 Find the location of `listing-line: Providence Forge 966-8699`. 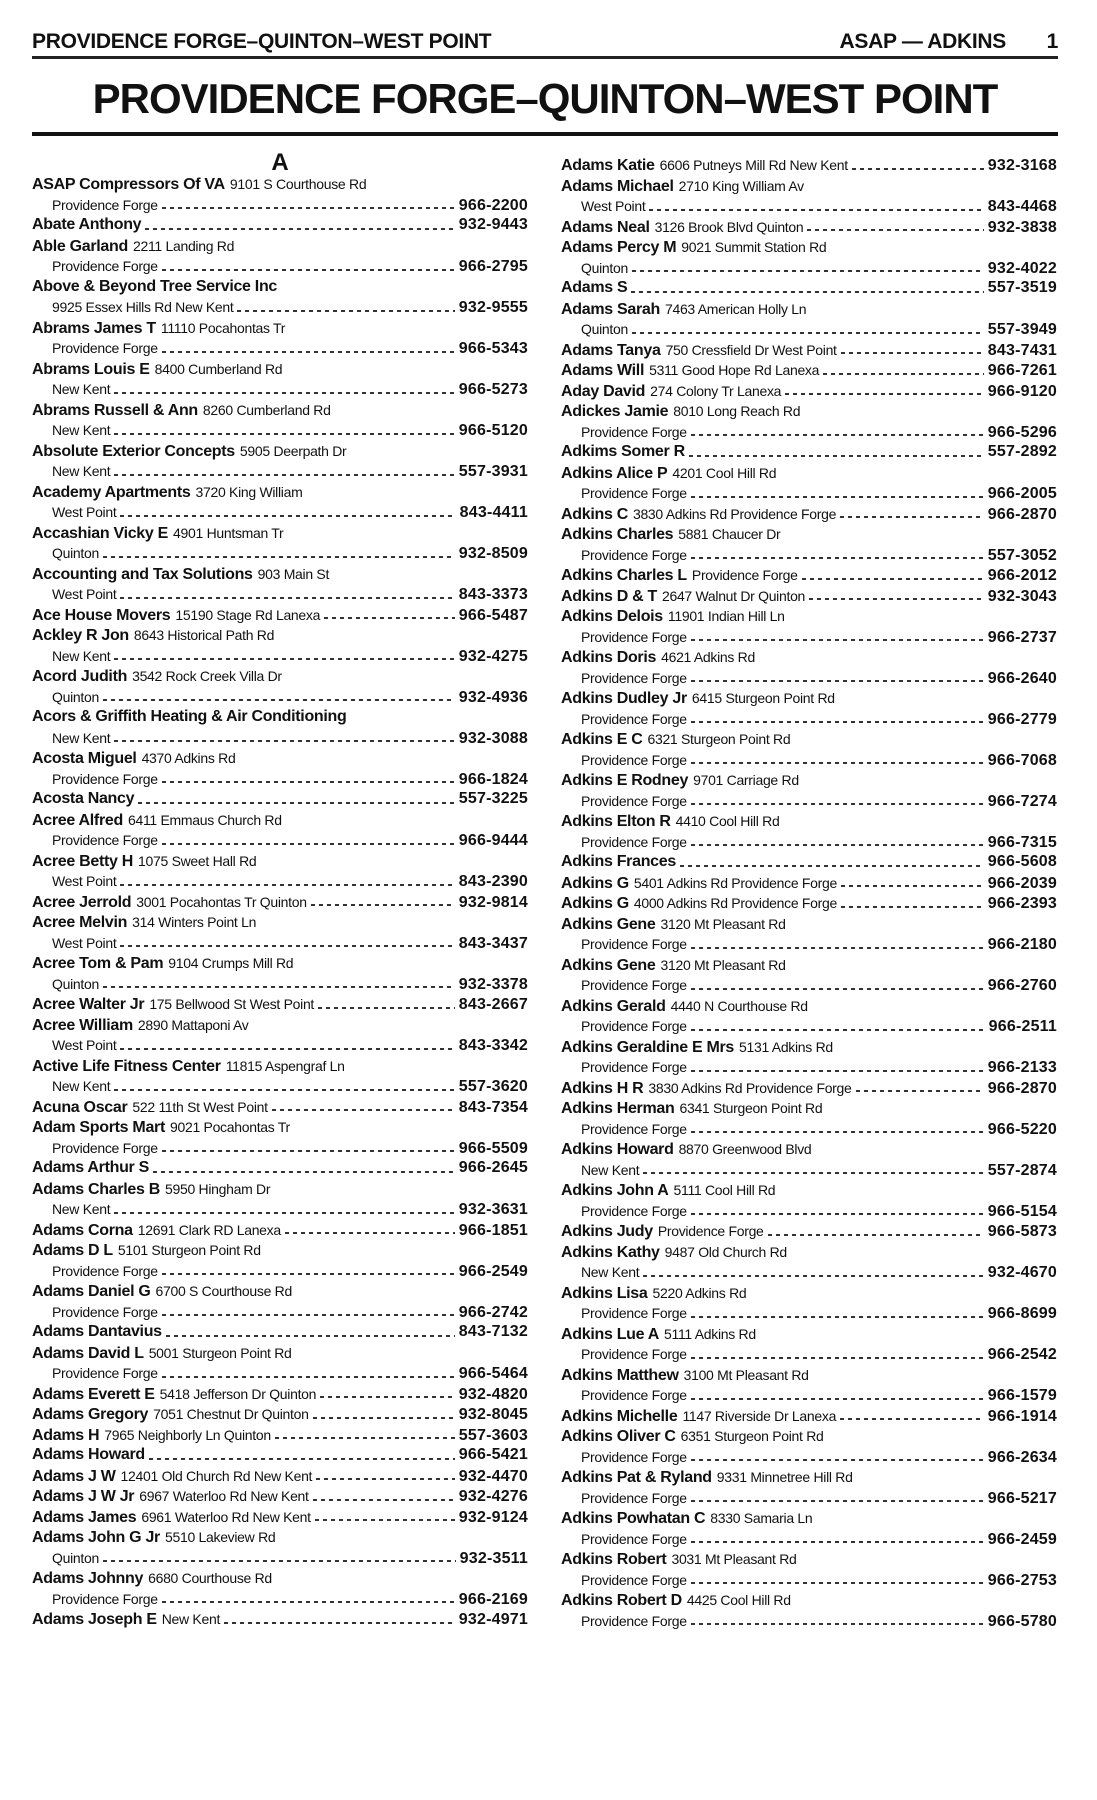

listing-line: Providence Forge 966-8699 is located at coordinates (809, 1313).